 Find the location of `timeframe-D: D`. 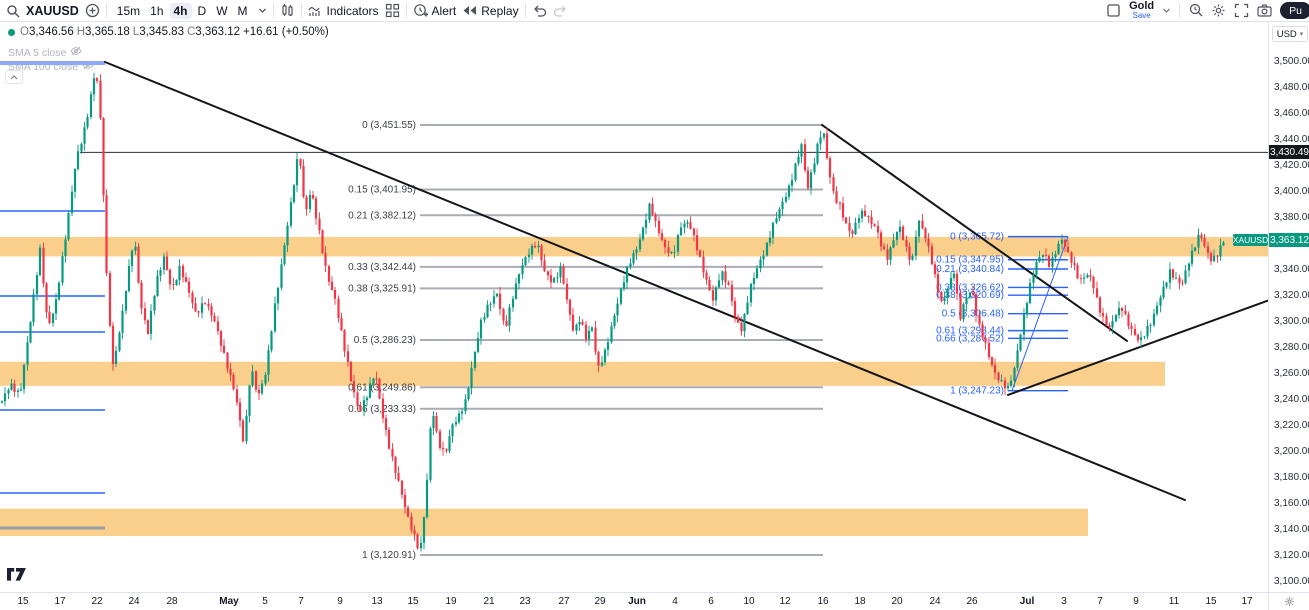

timeframe-D: D is located at coordinates (202, 10).